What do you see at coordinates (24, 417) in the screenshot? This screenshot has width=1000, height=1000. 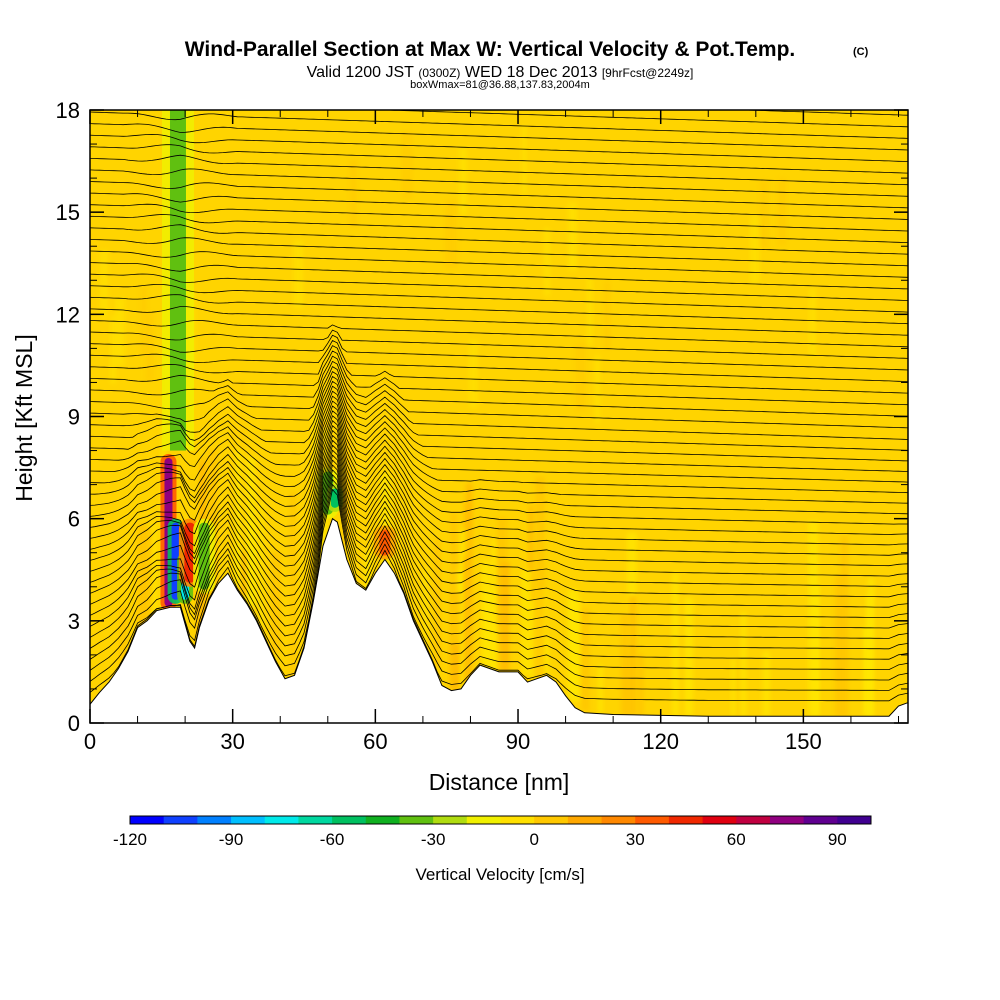 I see `y-axis-label: Height [Kft MSL]` at bounding box center [24, 417].